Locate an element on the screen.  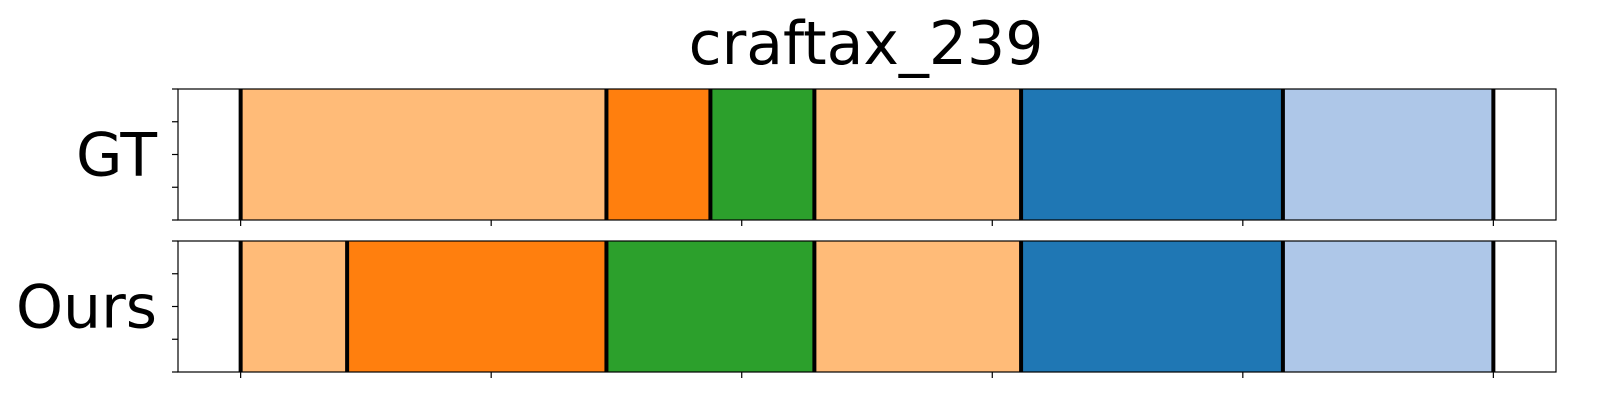
chart-title: craftax_239 is located at coordinates (866, 44).